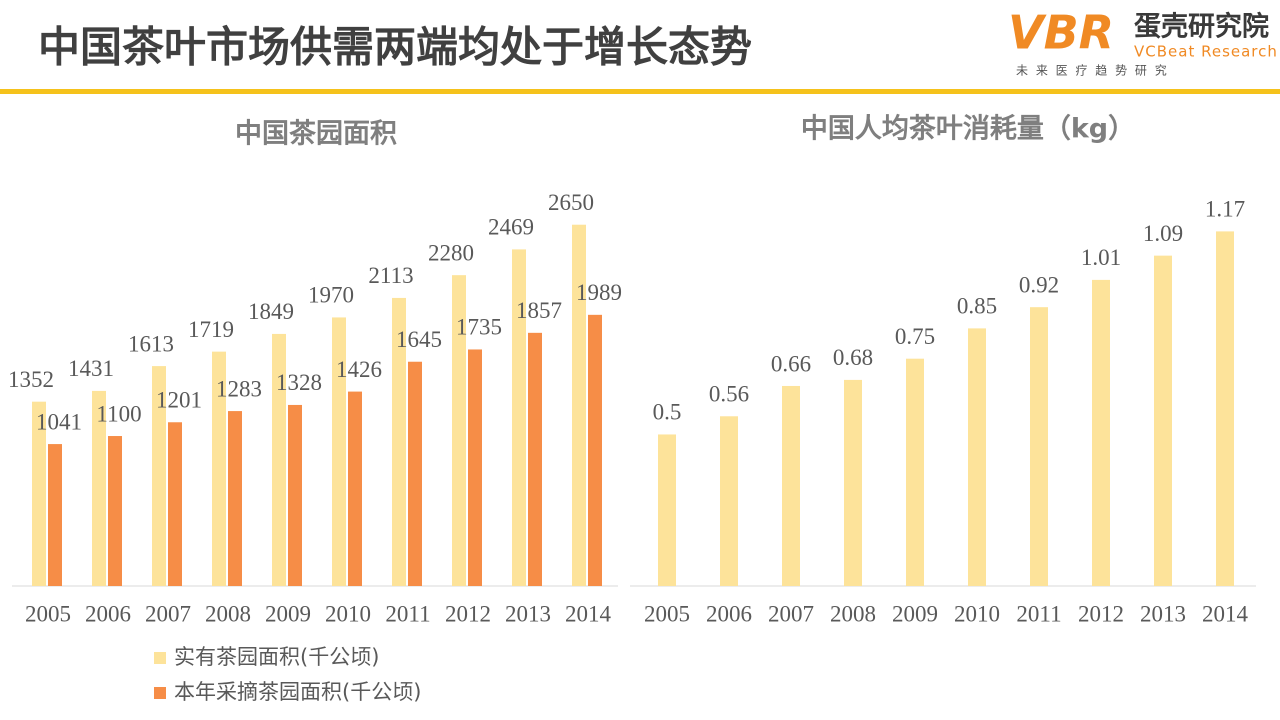 The width and height of the screenshot is (1280, 720). Describe the element at coordinates (316, 134) in the screenshot. I see `chart-title: 中国茶园面积` at that location.